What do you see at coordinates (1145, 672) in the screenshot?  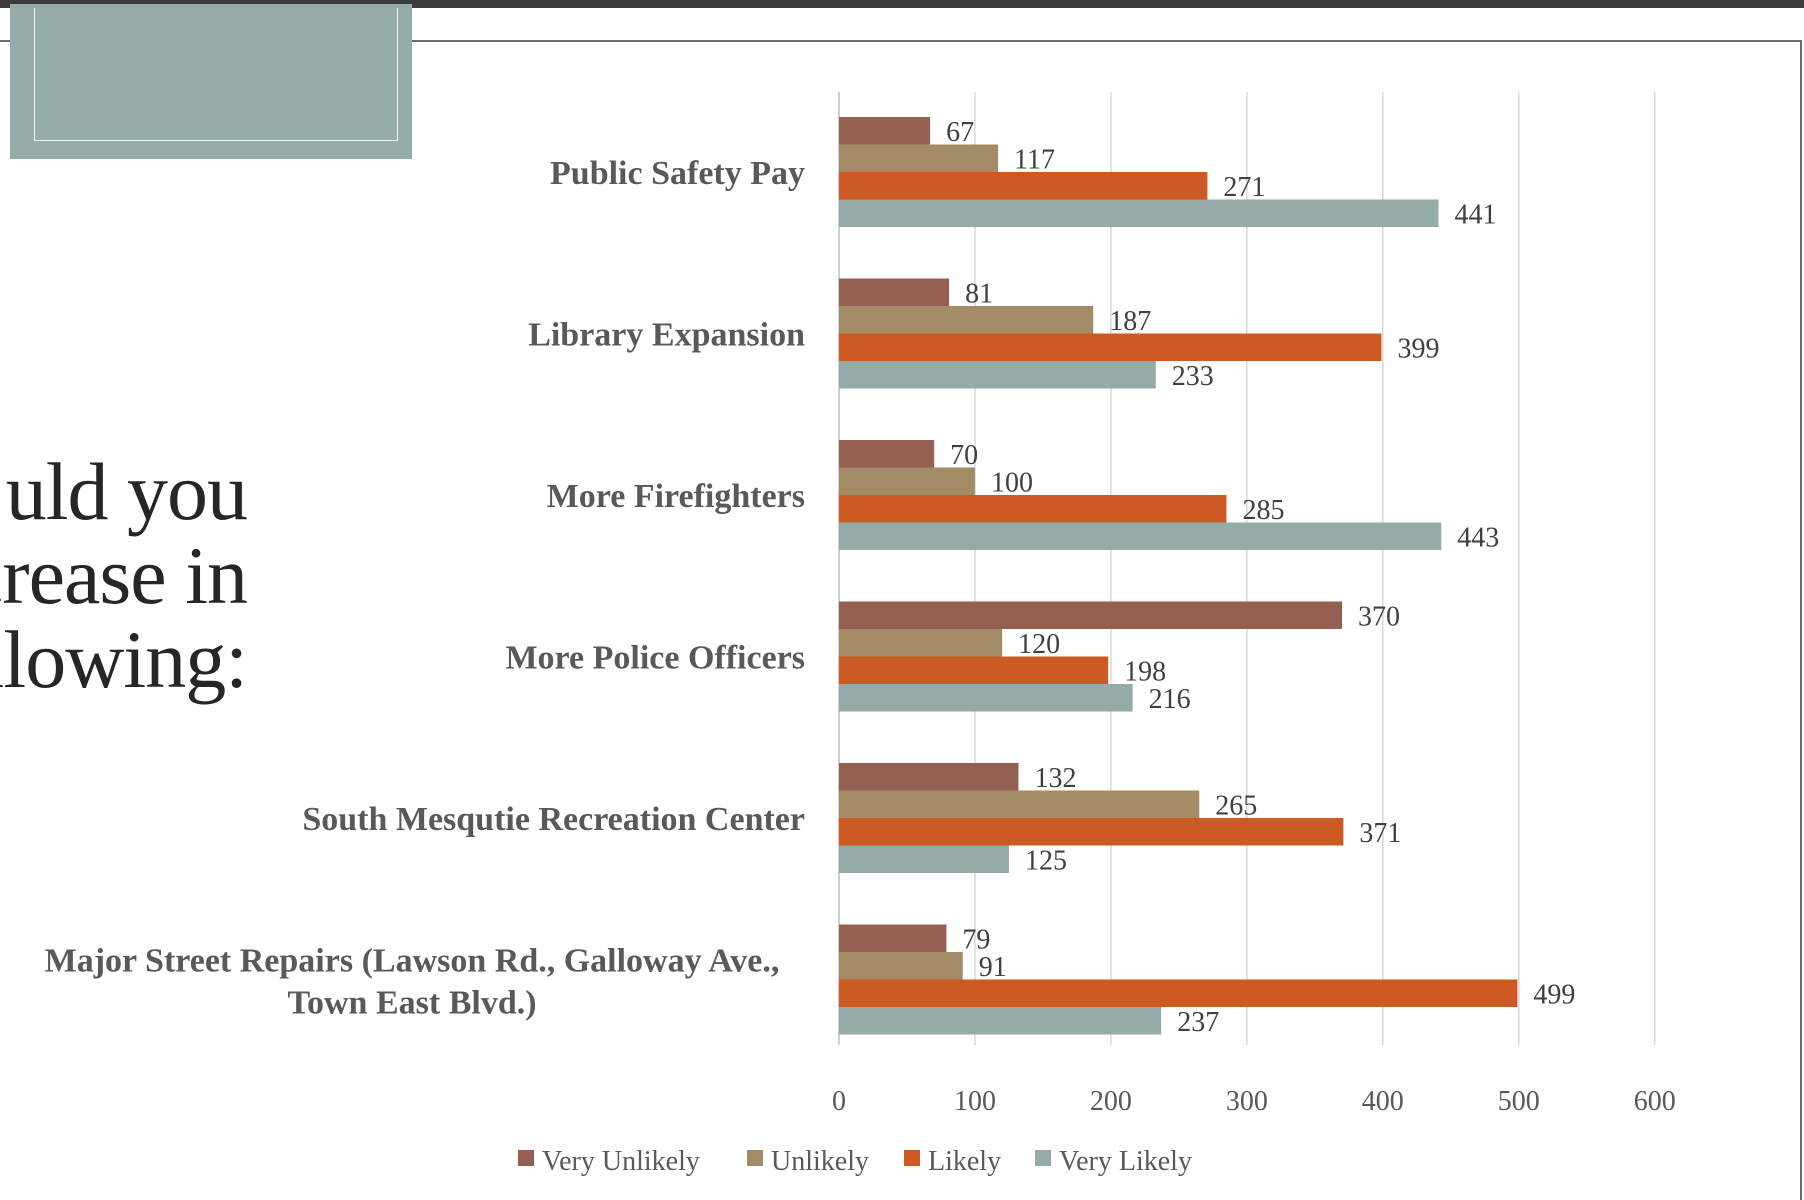 I see `data-label: 198` at bounding box center [1145, 672].